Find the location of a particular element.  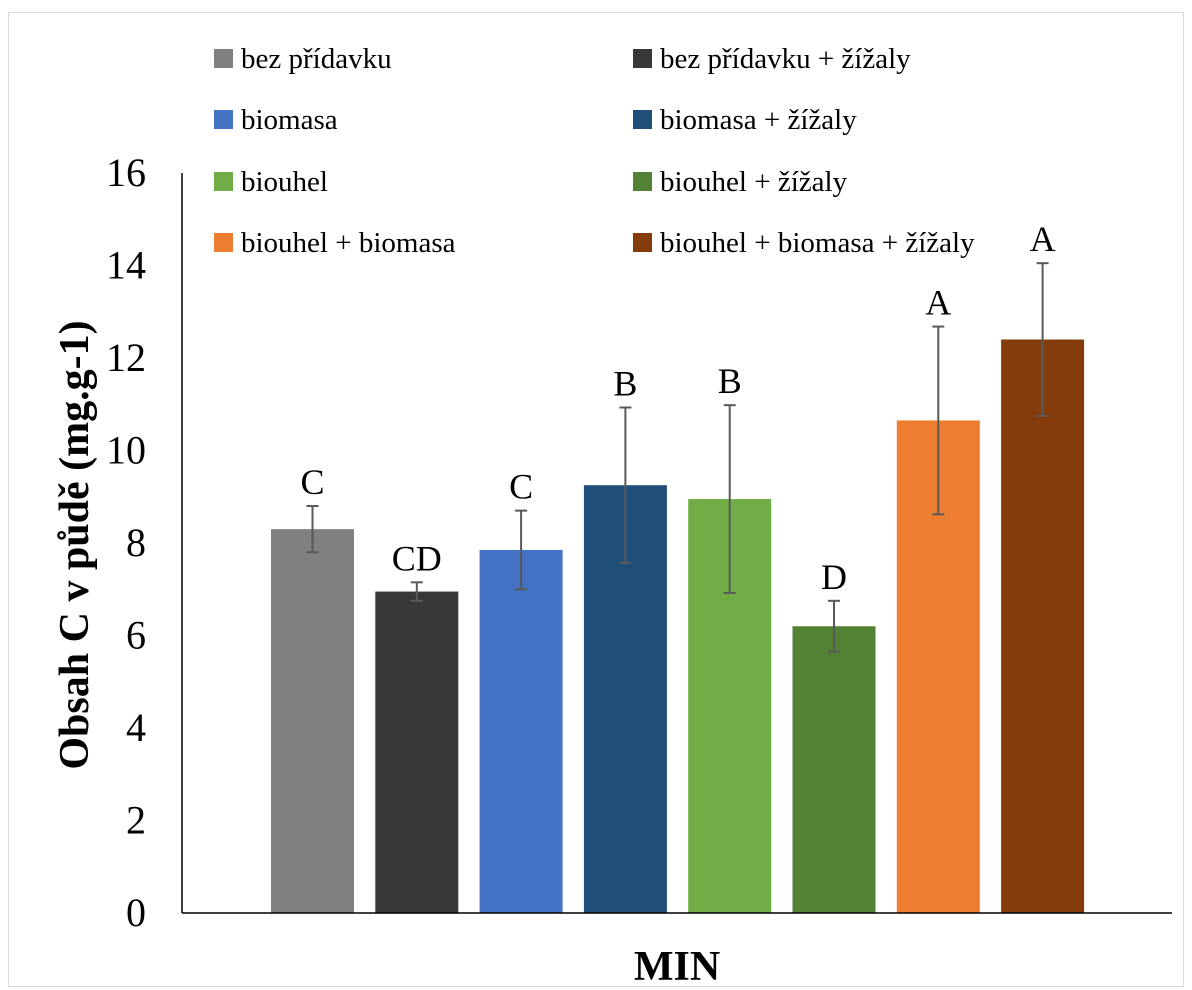

x-axis-title: MIN is located at coordinates (677, 967).